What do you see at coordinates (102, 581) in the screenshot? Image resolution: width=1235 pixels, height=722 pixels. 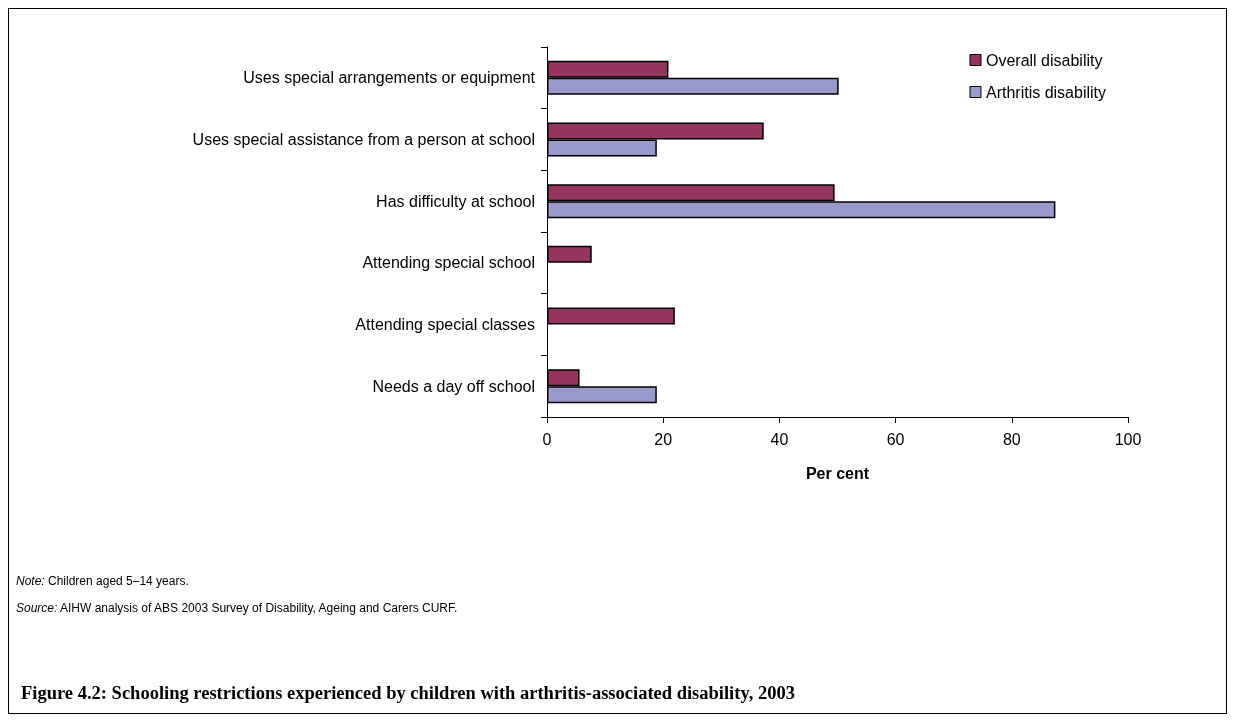 I see `text: Note: Children aged 5–14 years.` at bounding box center [102, 581].